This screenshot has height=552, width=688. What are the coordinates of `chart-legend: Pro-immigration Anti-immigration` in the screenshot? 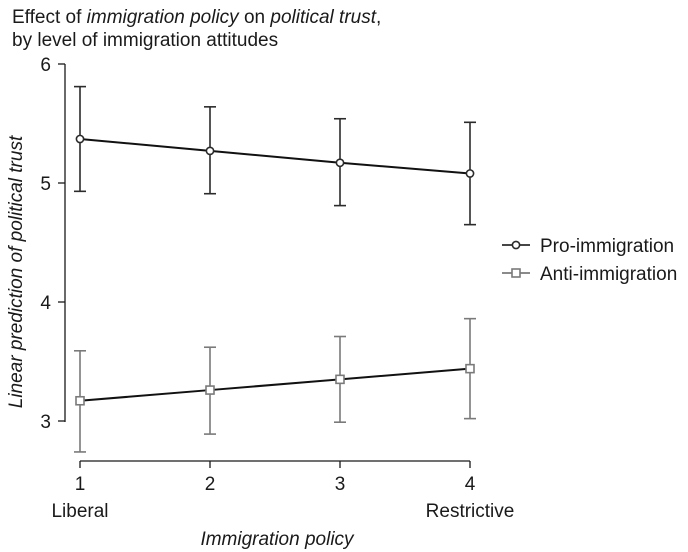 It's located at (589, 260).